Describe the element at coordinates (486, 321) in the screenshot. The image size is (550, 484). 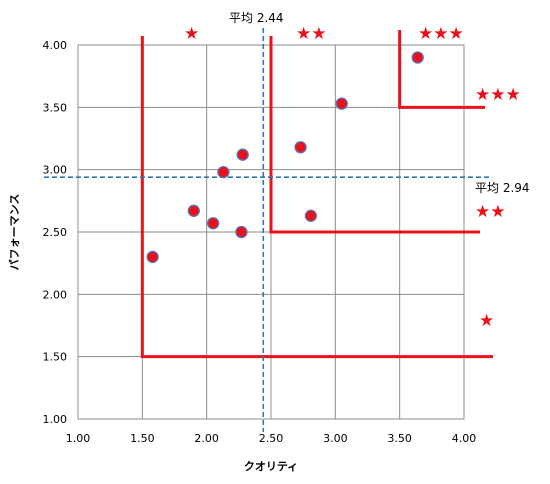
I see `zone-1-star-label-right: ★` at that location.